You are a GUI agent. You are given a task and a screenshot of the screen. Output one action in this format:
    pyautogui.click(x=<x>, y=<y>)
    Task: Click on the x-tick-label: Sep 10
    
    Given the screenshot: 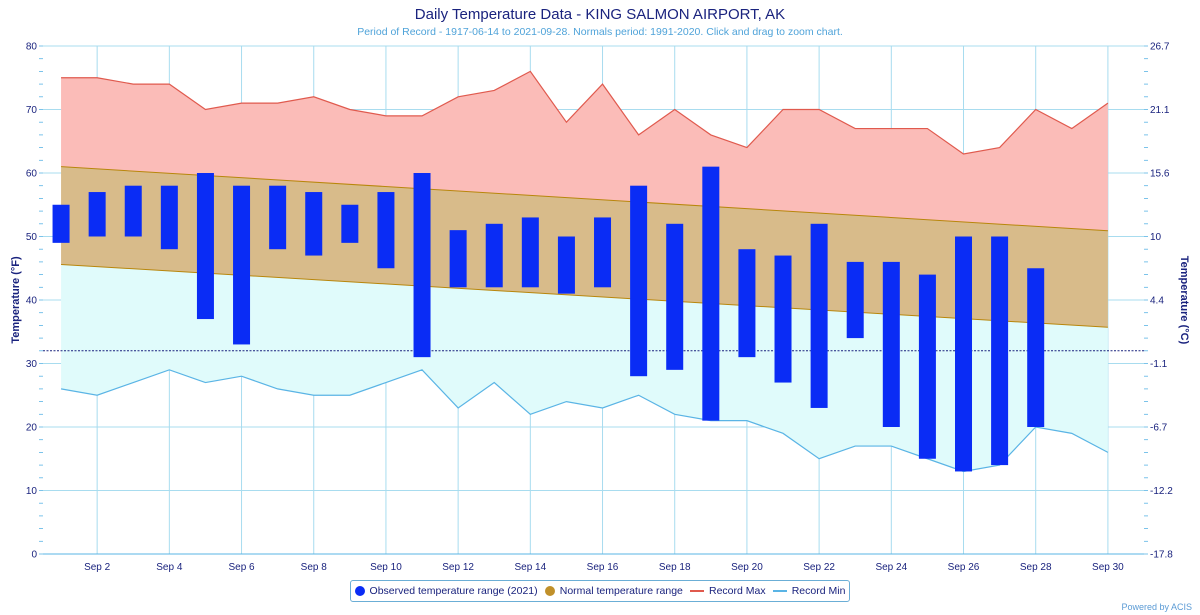 What is the action you would take?
    pyautogui.click(x=386, y=567)
    